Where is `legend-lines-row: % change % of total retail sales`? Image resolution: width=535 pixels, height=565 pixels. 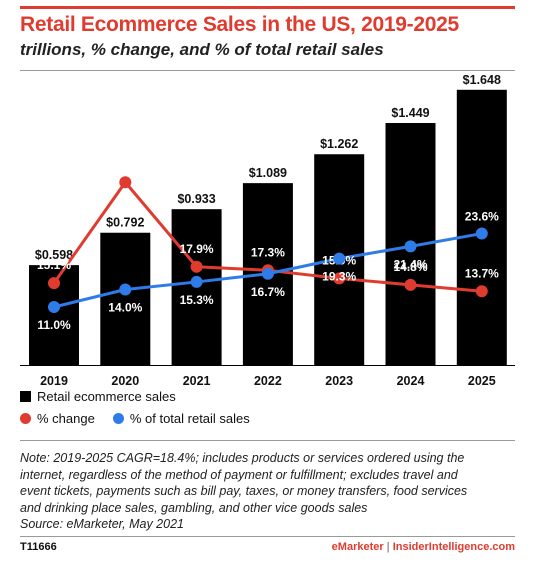
legend-lines-row: % change % of total retail sales is located at coordinates (144, 418).